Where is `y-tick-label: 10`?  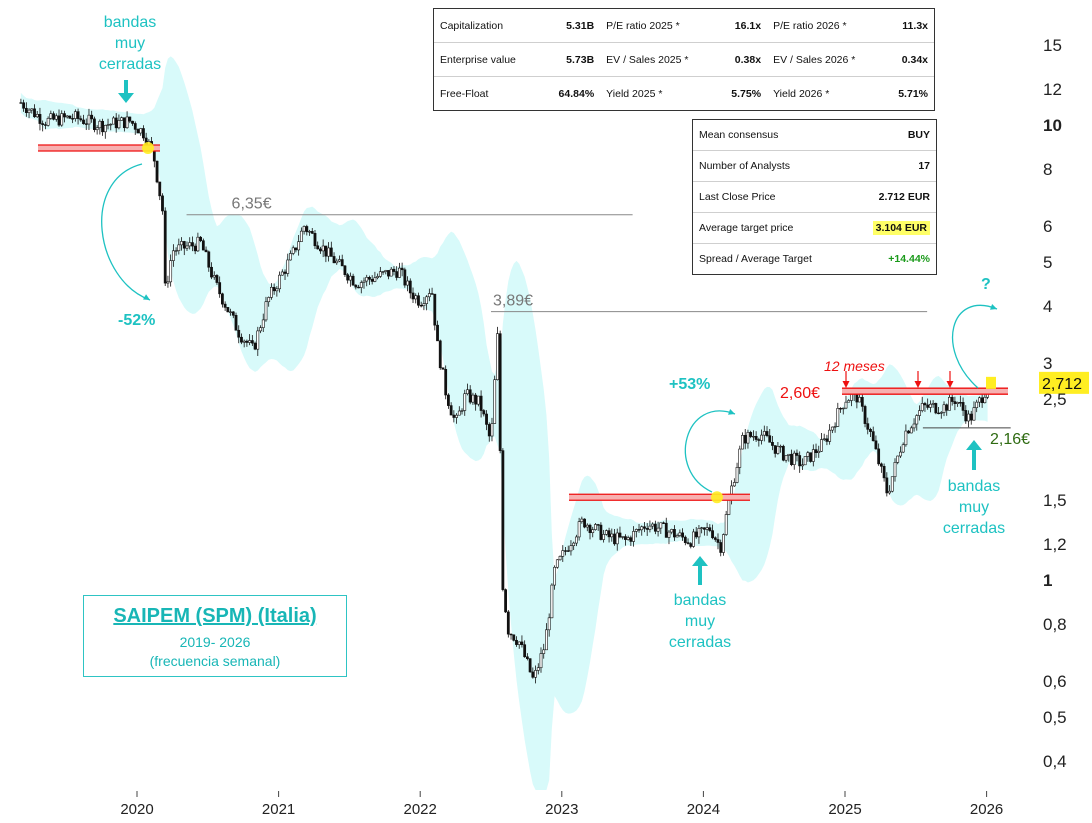 y-tick-label: 10 is located at coordinates (1052, 125).